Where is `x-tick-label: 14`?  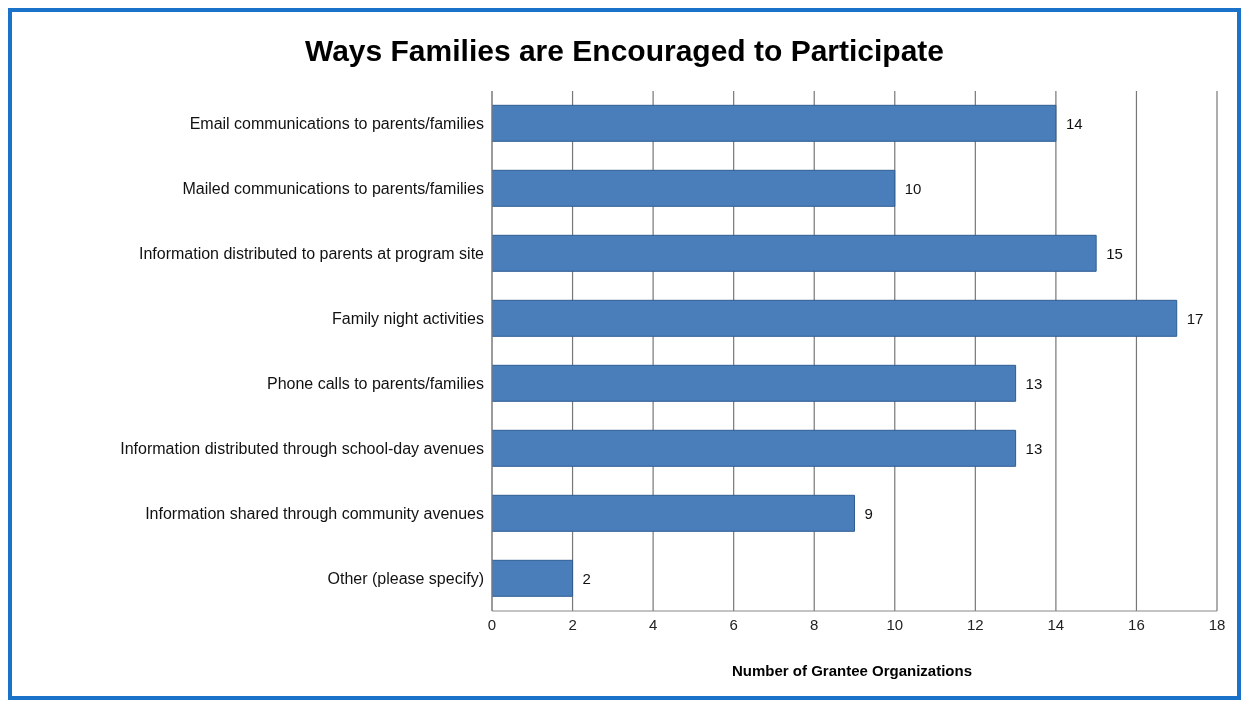
x-tick-label: 14 is located at coordinates (1056, 624).